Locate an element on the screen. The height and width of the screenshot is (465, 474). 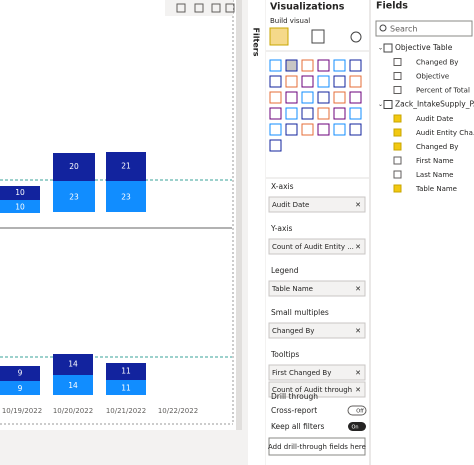
filters-strip is located at coordinates (256, 232).